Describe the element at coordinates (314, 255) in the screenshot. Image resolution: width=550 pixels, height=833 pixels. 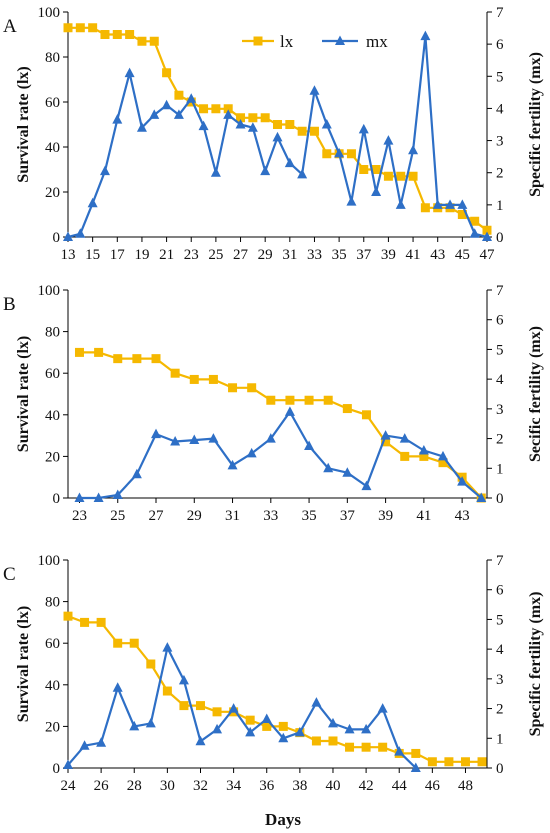
I see `x-tick-label: 33` at that location.